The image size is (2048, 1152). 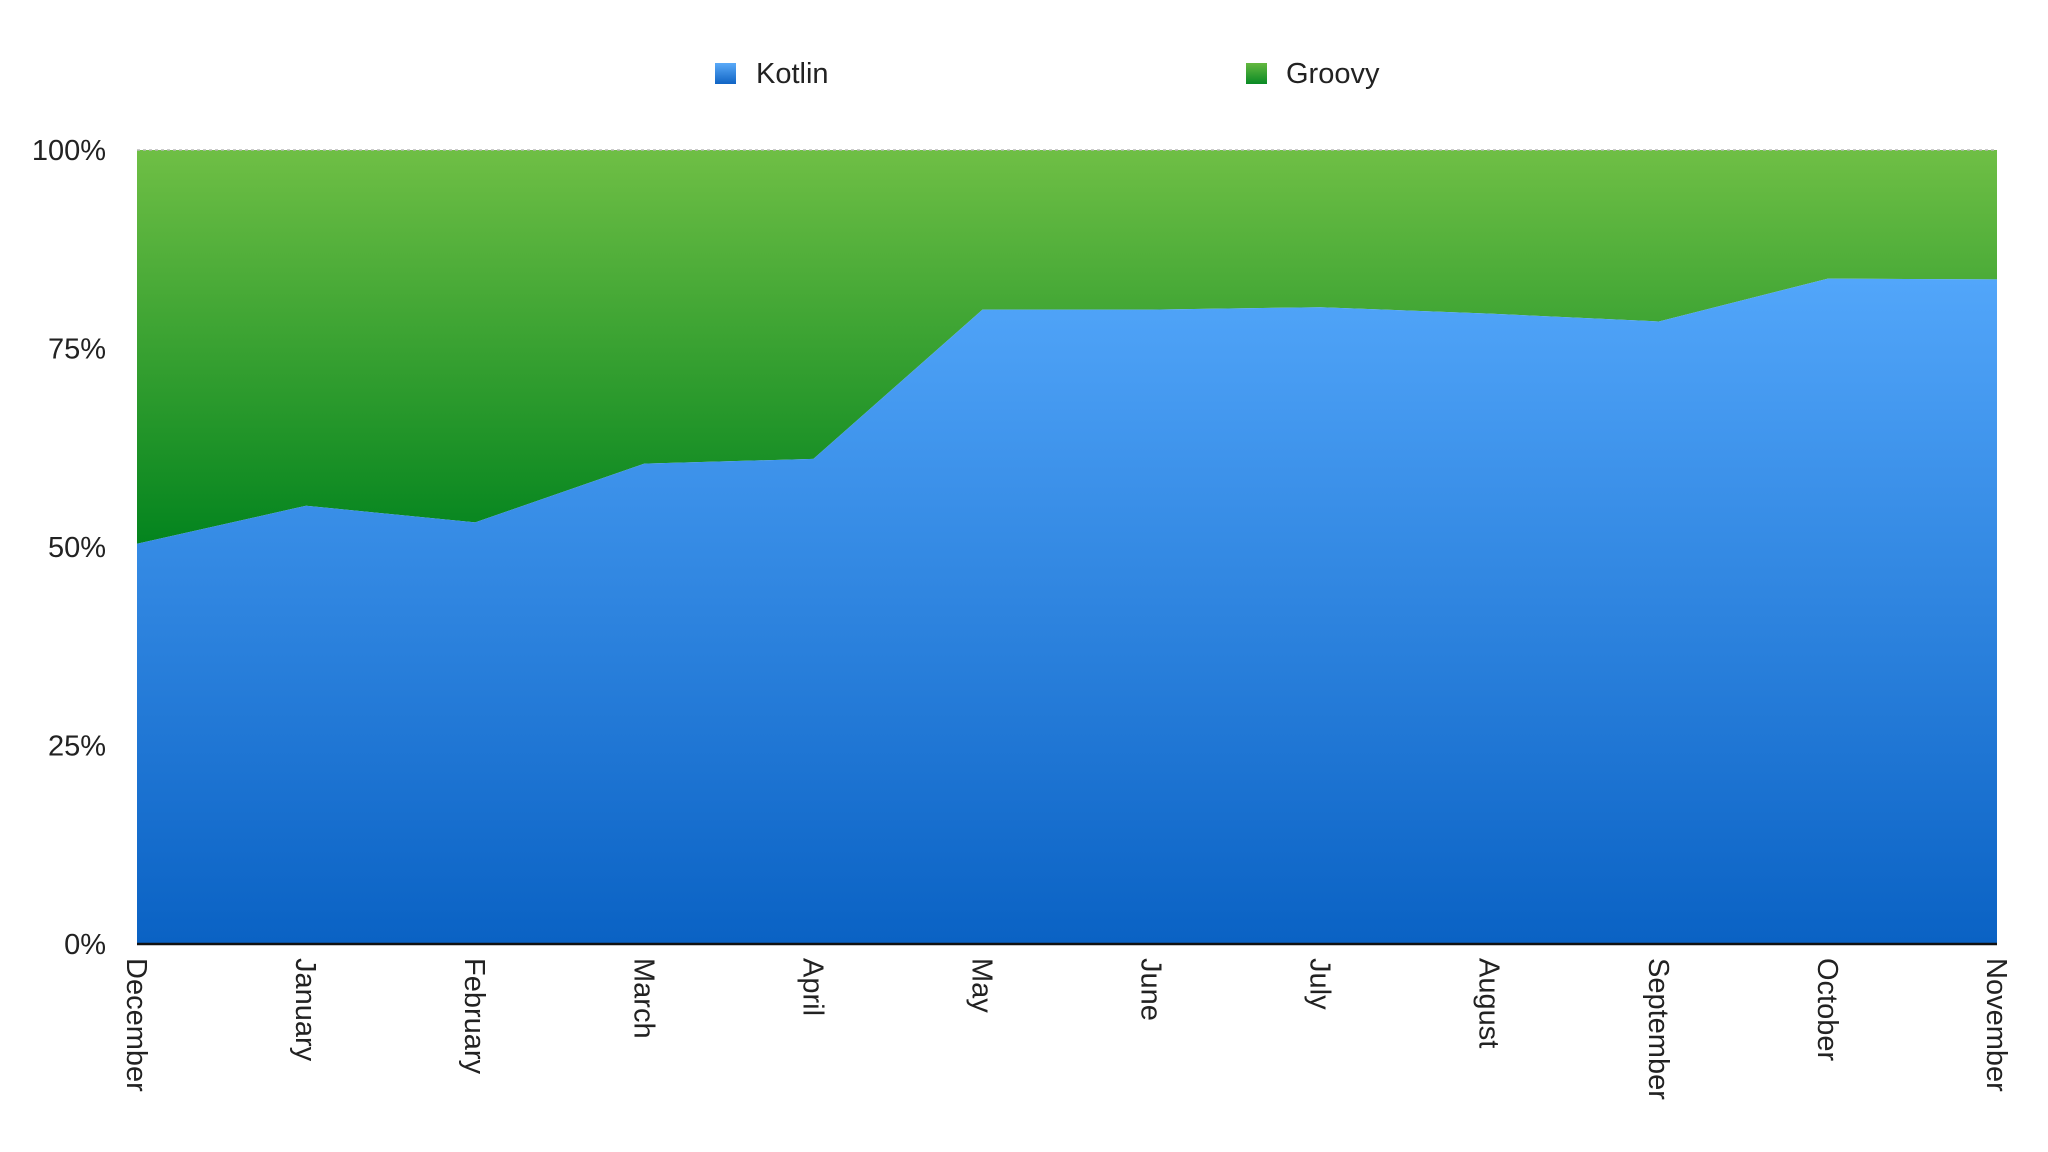 I want to click on x-tick-label: February, so click(x=474, y=1016).